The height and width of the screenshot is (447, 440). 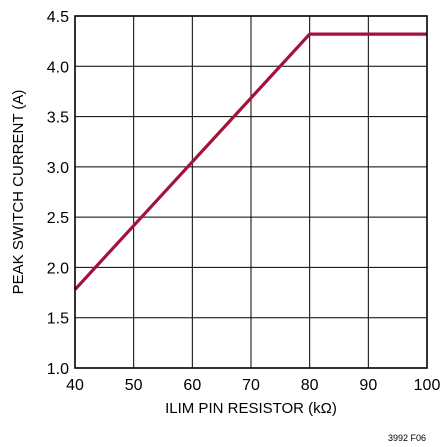 I want to click on y-tick-label: 1.5, so click(x=58, y=319).